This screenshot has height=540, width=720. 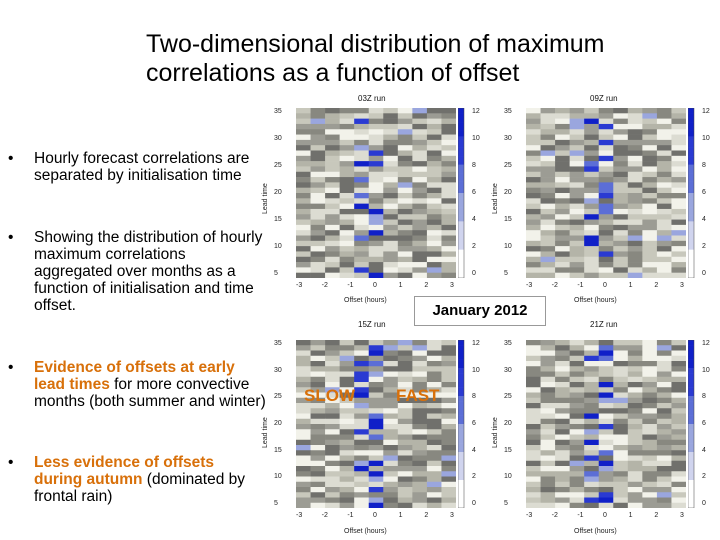 I want to click on tick-label: 4, so click(x=474, y=219).